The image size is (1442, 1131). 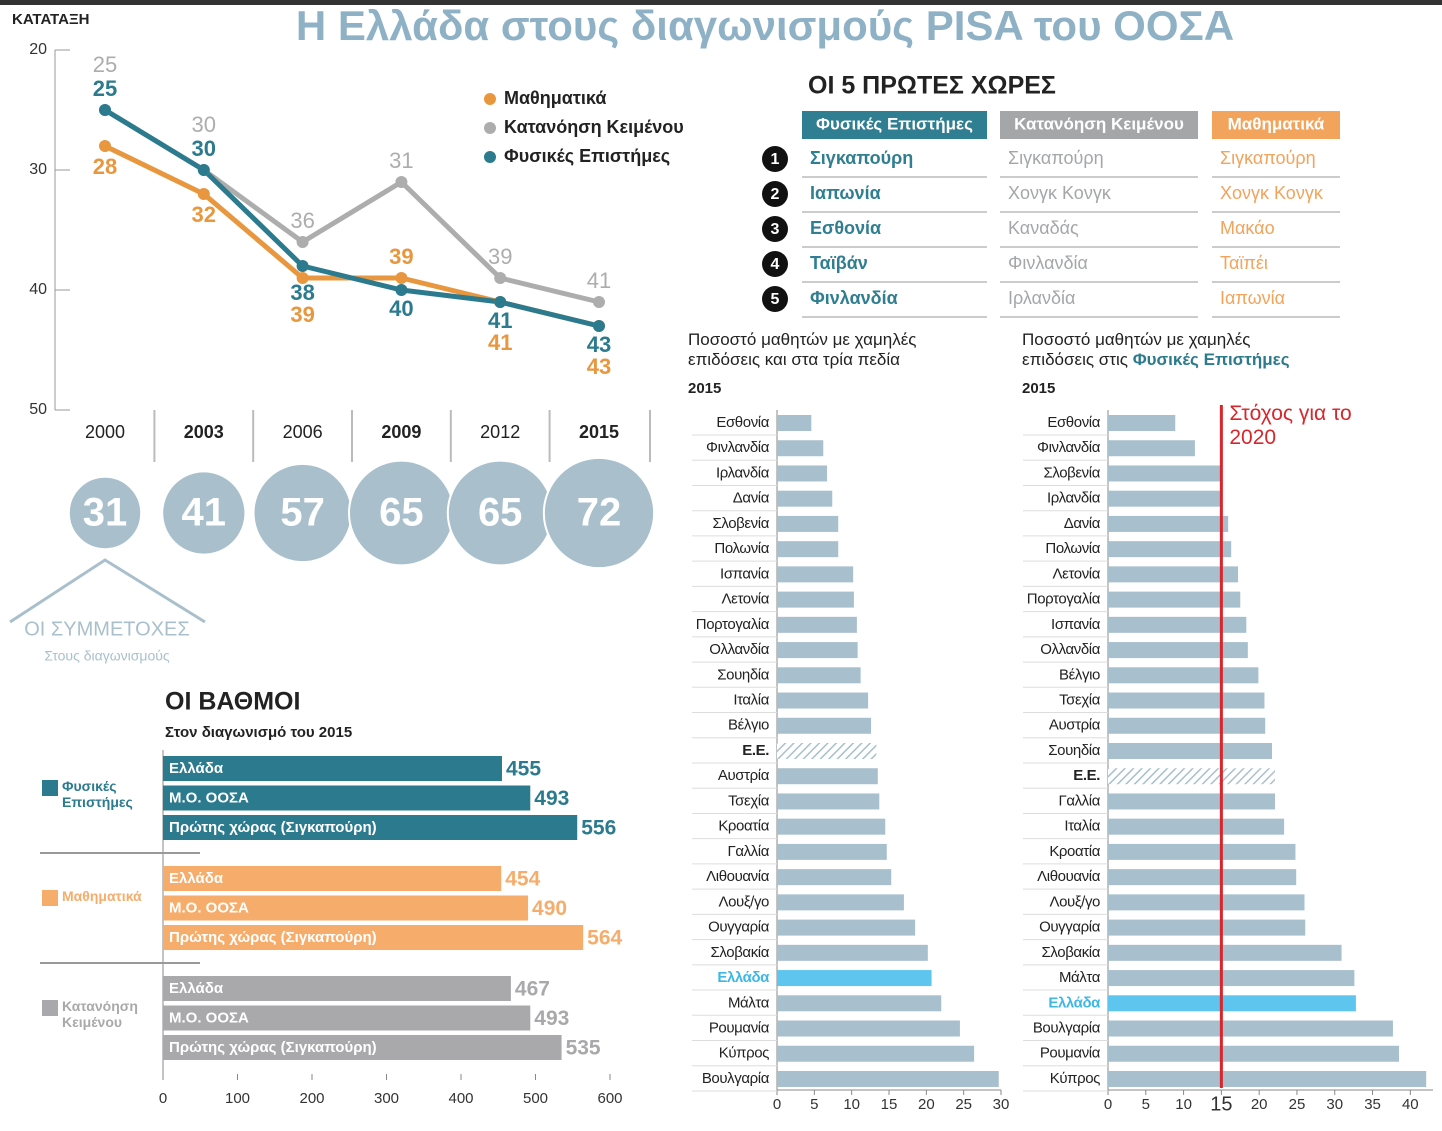 What do you see at coordinates (604, 938) in the screenshot?
I see `value-label: 564` at bounding box center [604, 938].